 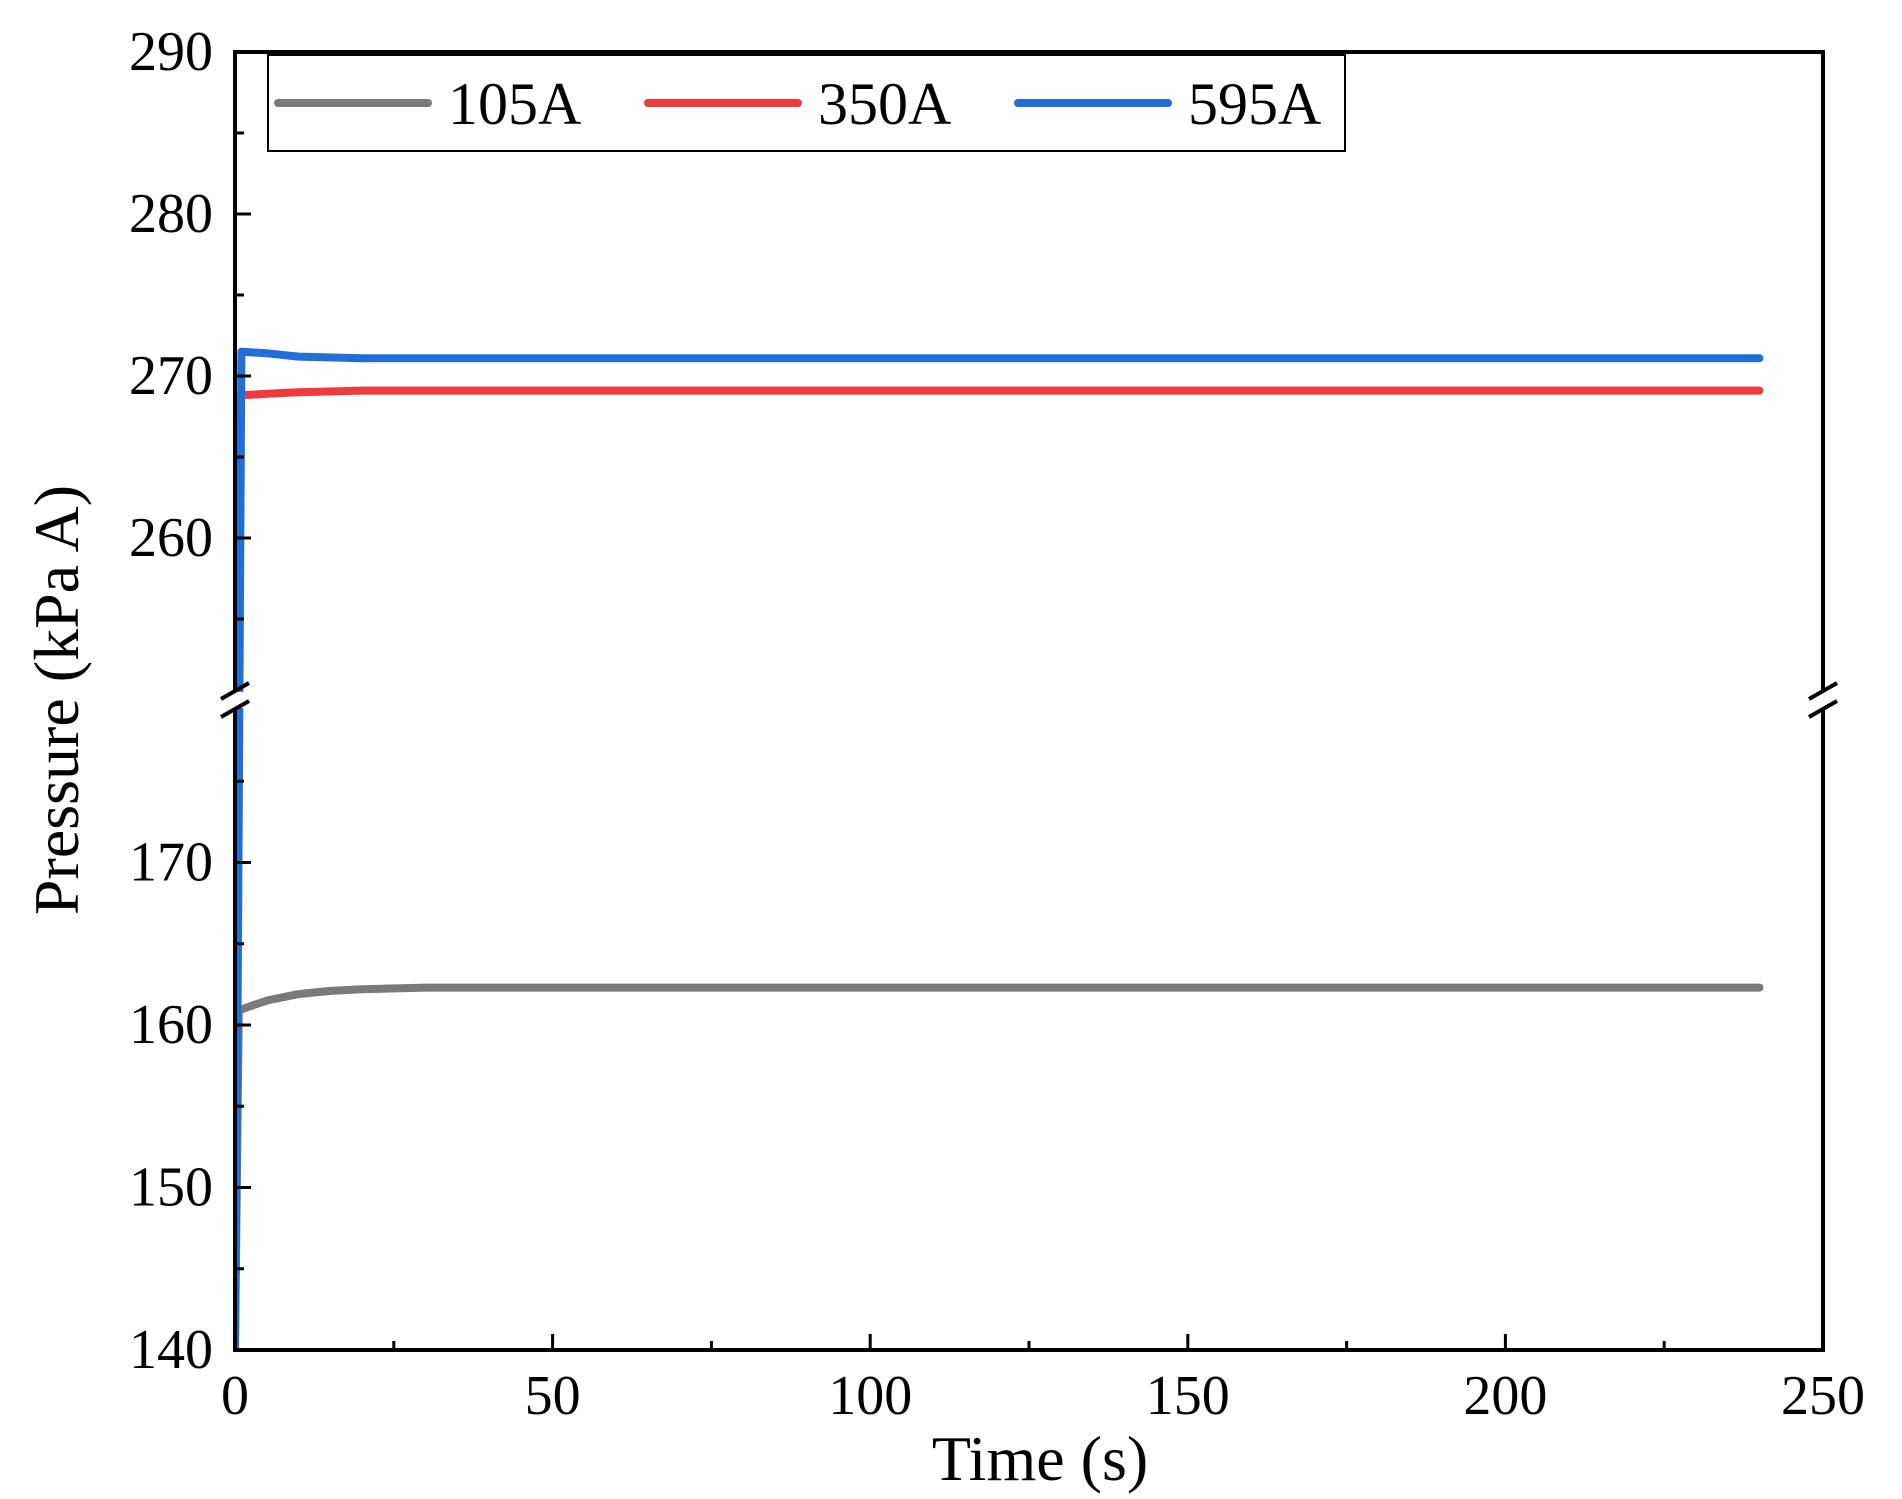 I want to click on legend: 105A 350A 595A, so click(x=806, y=103).